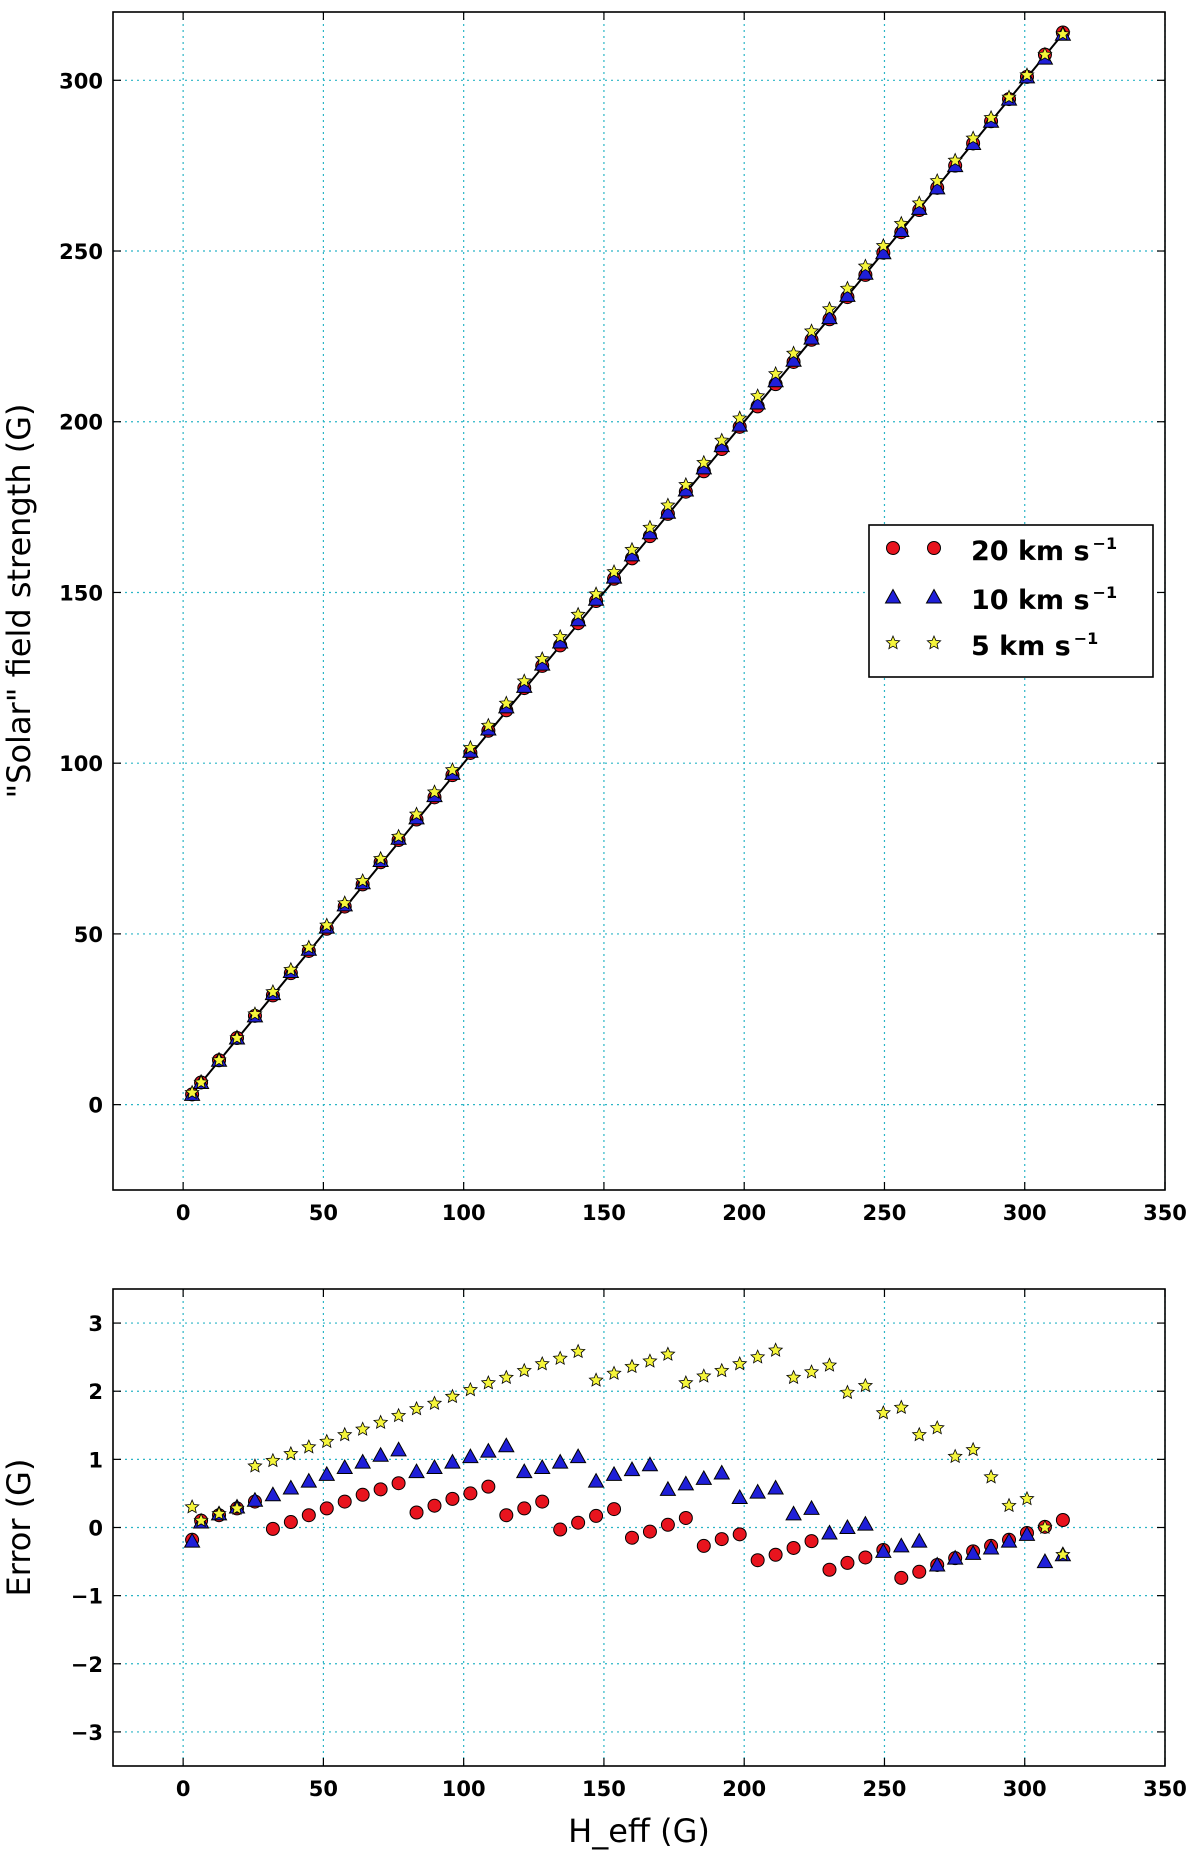 This screenshot has width=1200, height=1851. What do you see at coordinates (183, 1213) in the screenshot?
I see `top-x-tick-label: 0` at bounding box center [183, 1213].